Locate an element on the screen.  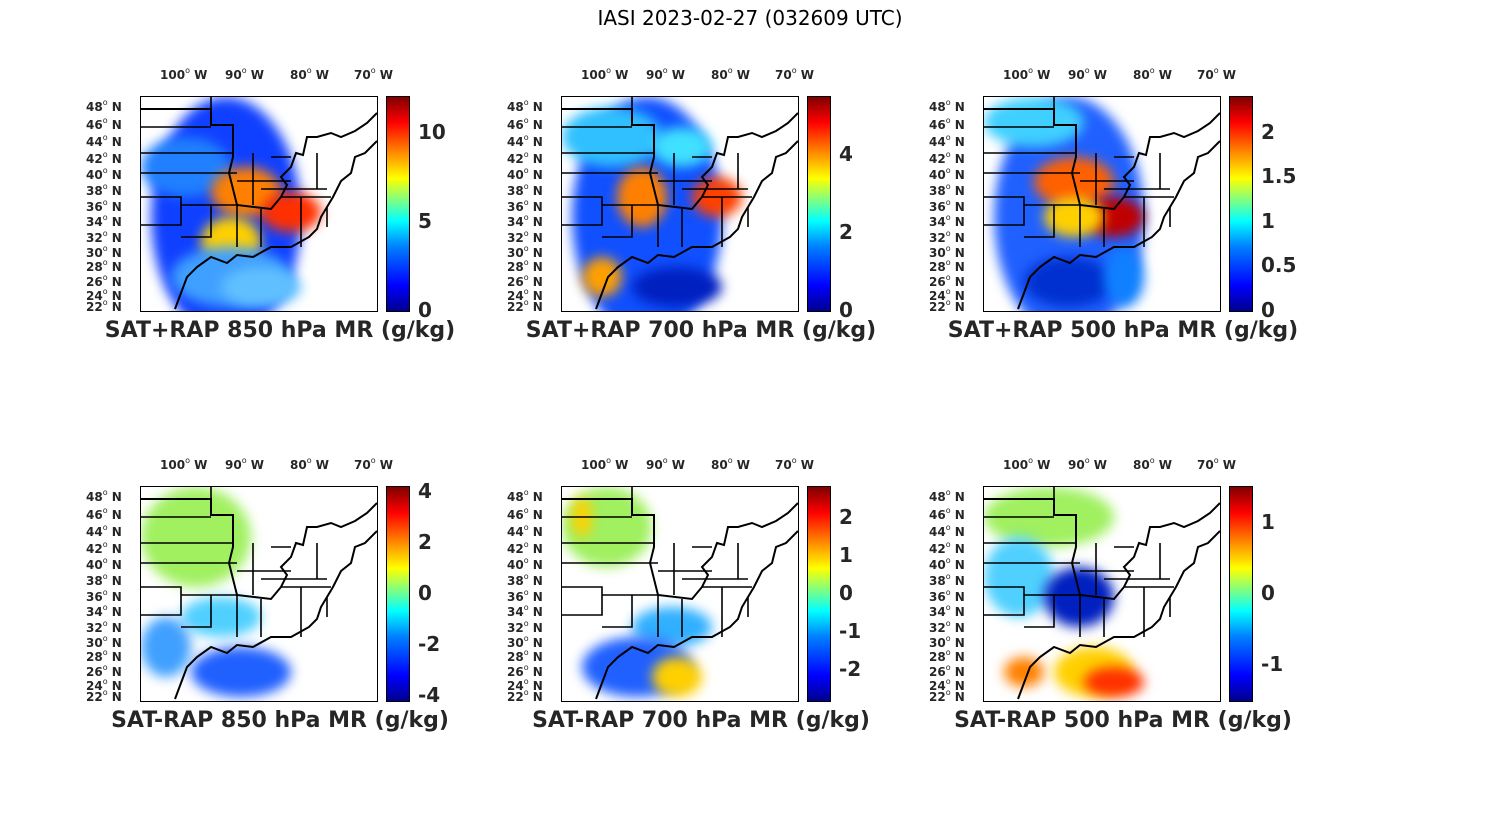
state-border is located at coordinates (1079, 562).